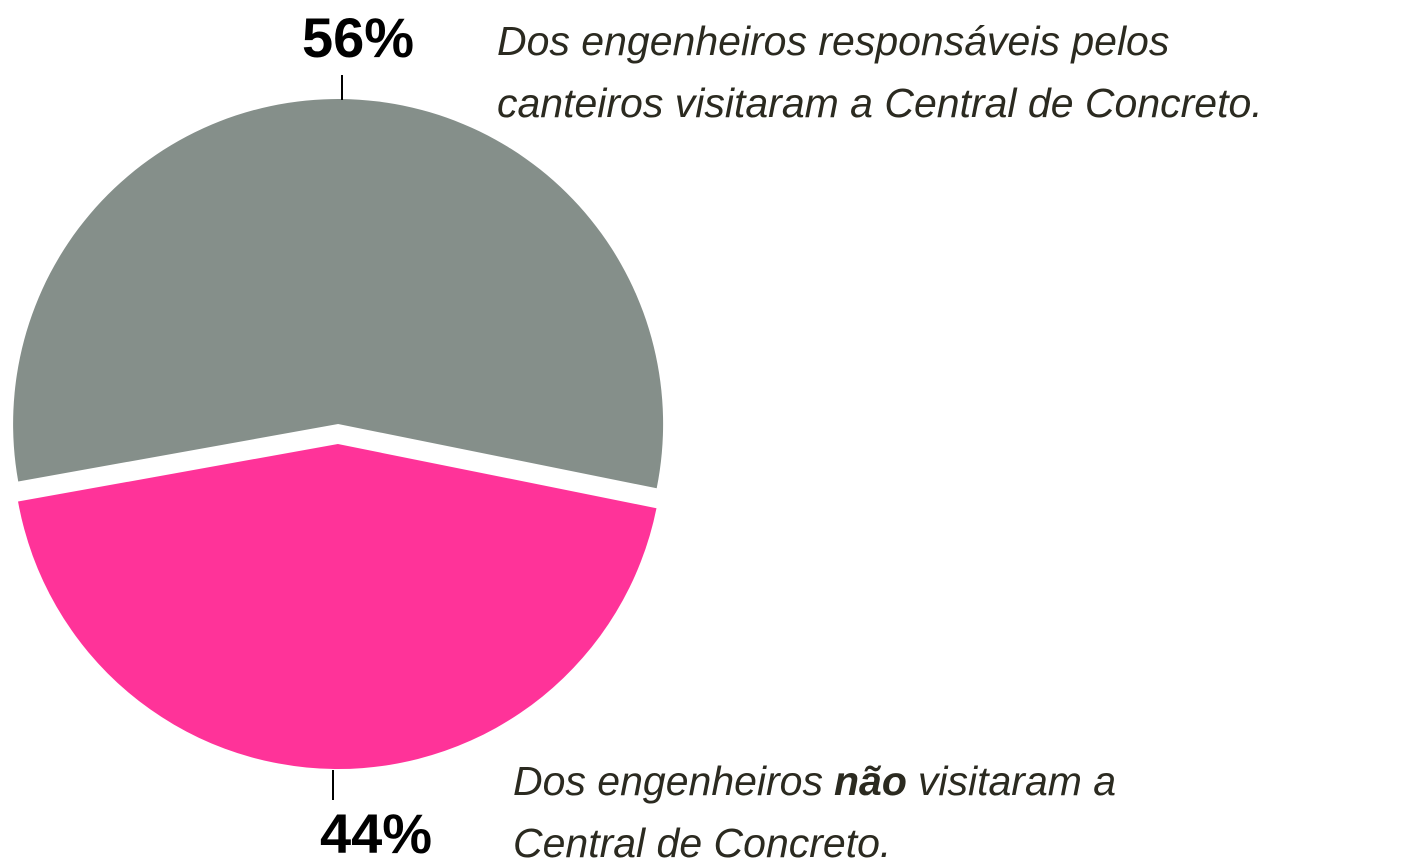  I want to click on annotation: Central de Concreto., so click(702, 841).